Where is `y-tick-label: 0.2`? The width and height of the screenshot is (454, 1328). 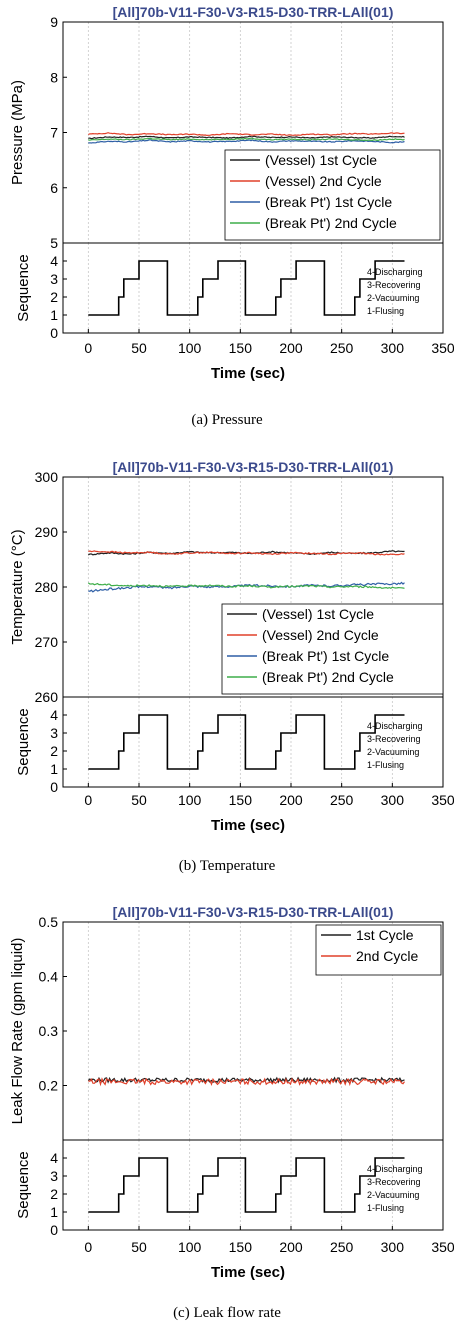
y-tick-label: 0.2 is located at coordinates (49, 1086).